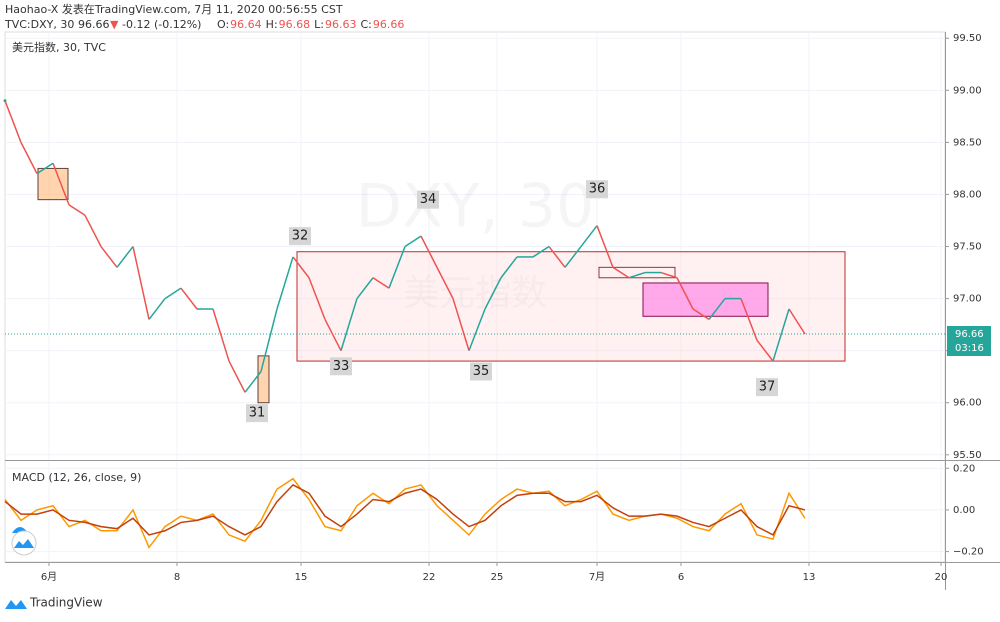 This screenshot has height=622, width=1000. I want to click on x-tick-label: 8, so click(177, 577).